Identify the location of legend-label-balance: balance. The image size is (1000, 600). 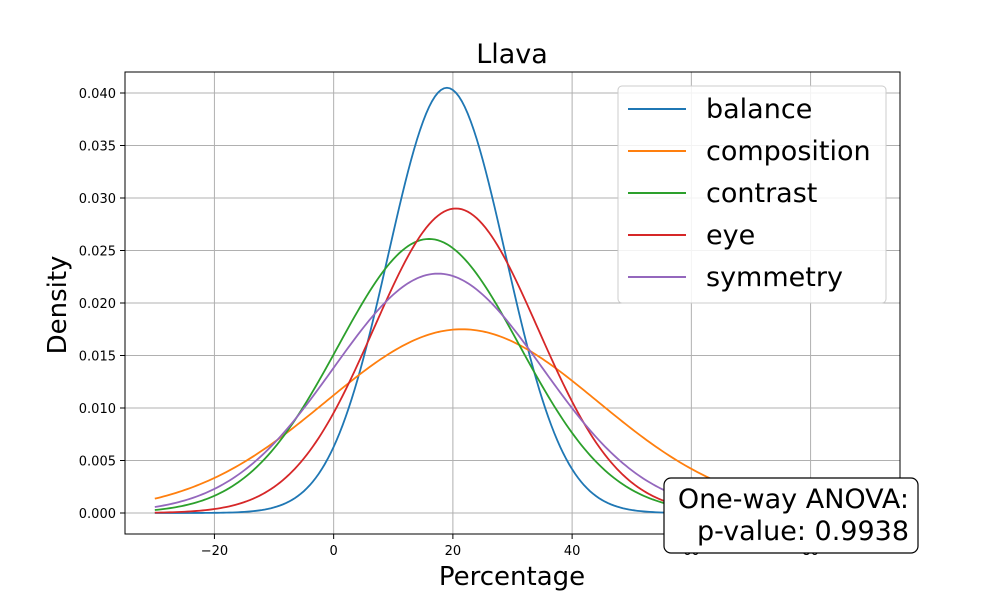
(759, 109).